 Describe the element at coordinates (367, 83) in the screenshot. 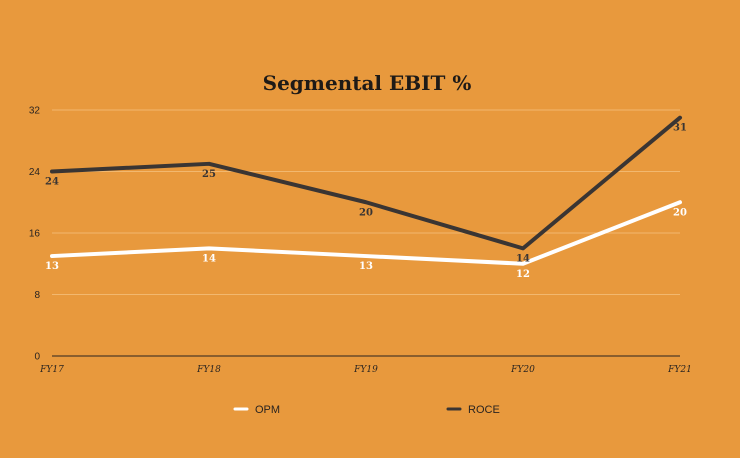

I see `chart-title: Segmental EBIT %` at that location.